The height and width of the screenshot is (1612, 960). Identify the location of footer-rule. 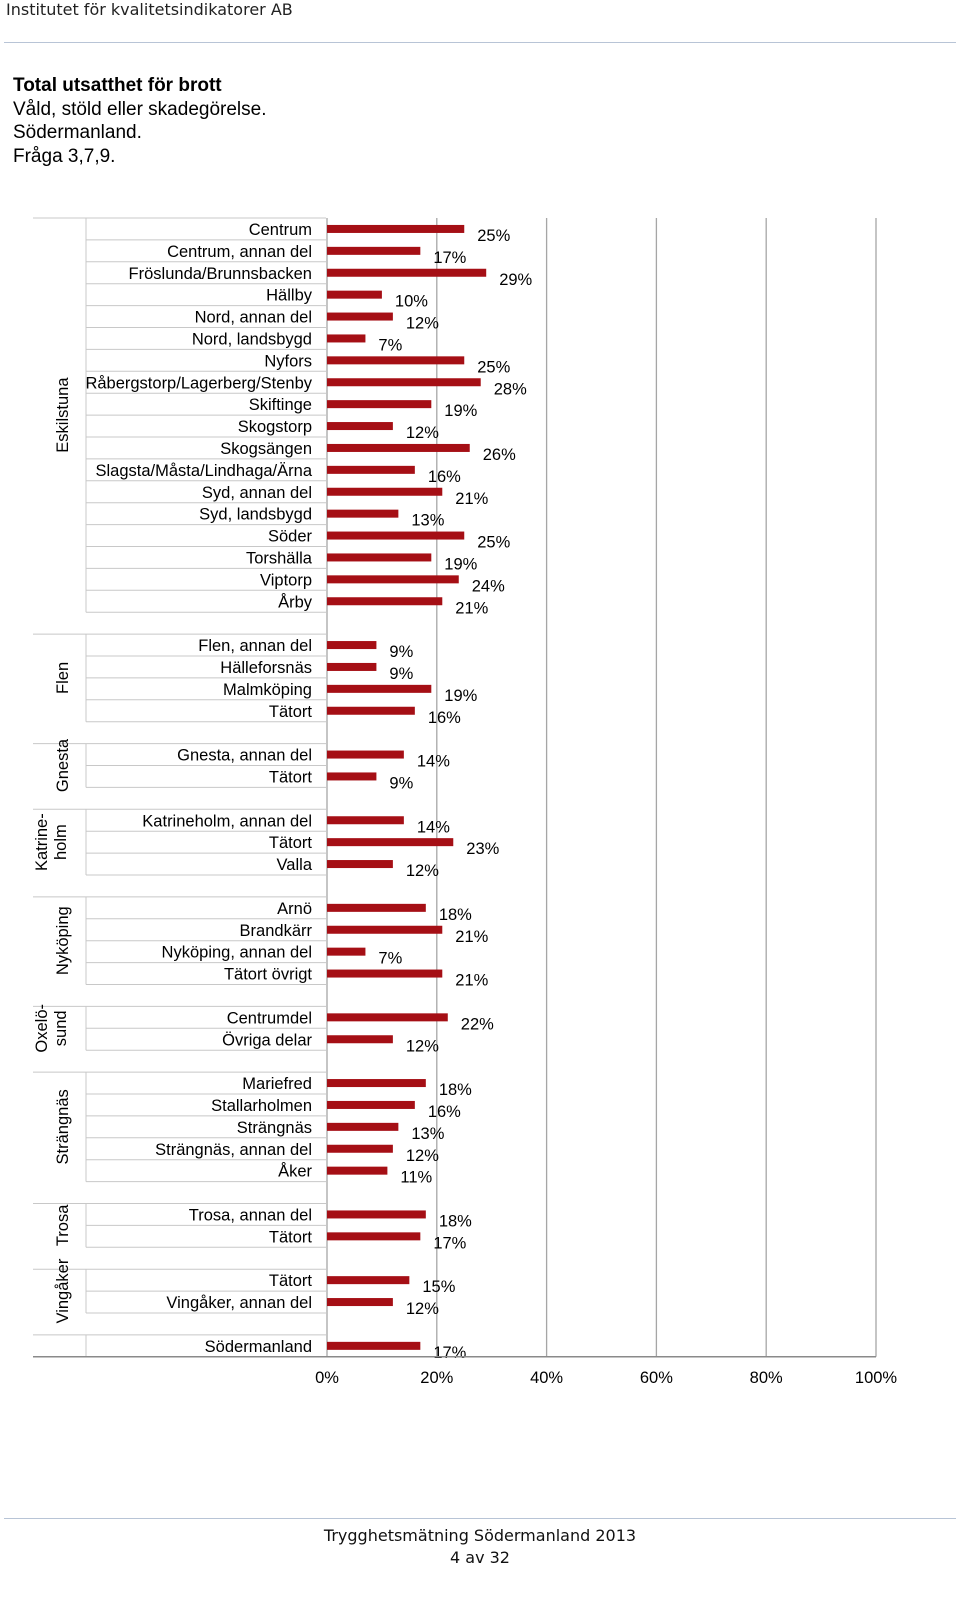
(480, 1518).